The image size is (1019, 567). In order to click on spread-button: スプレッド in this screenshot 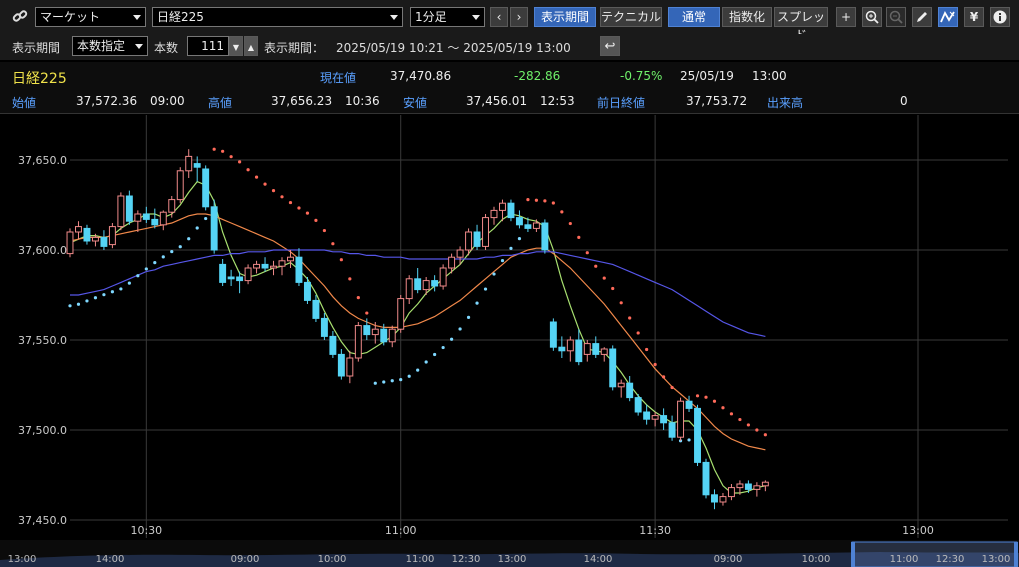, I will do `click(801, 24)`.